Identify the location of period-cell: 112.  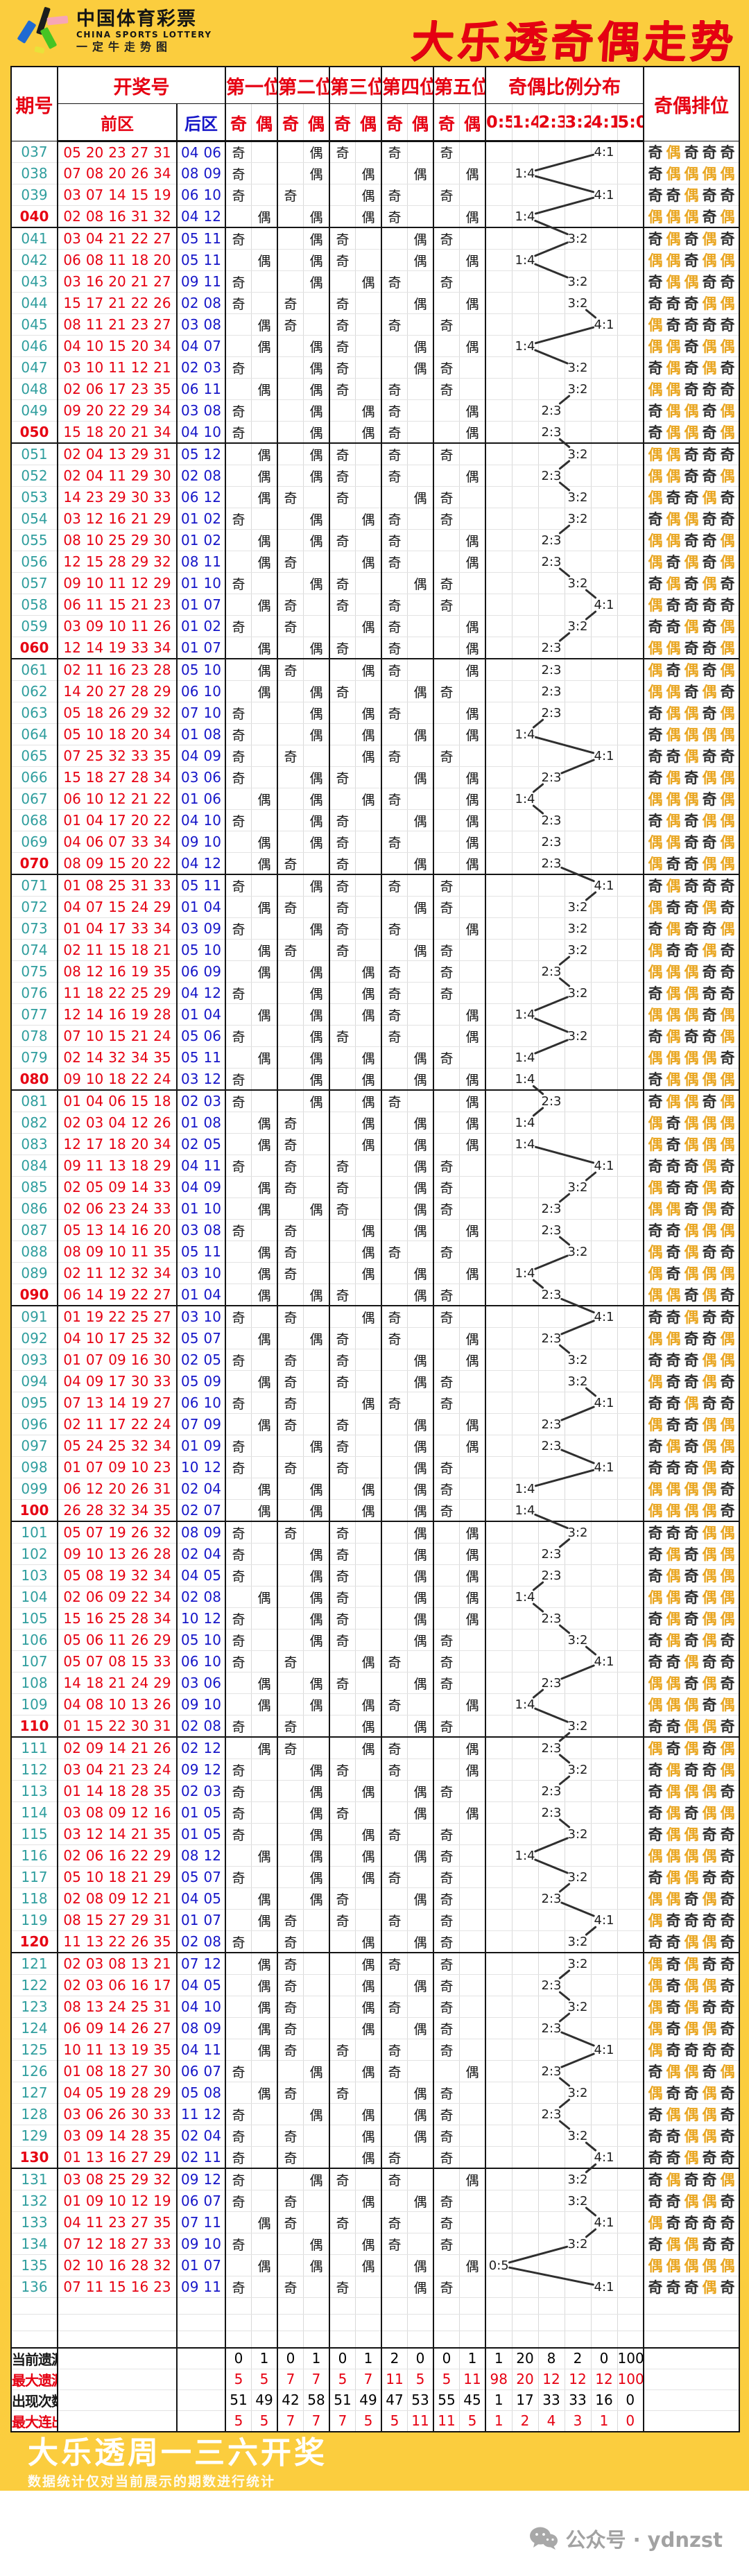
(34, 1769).